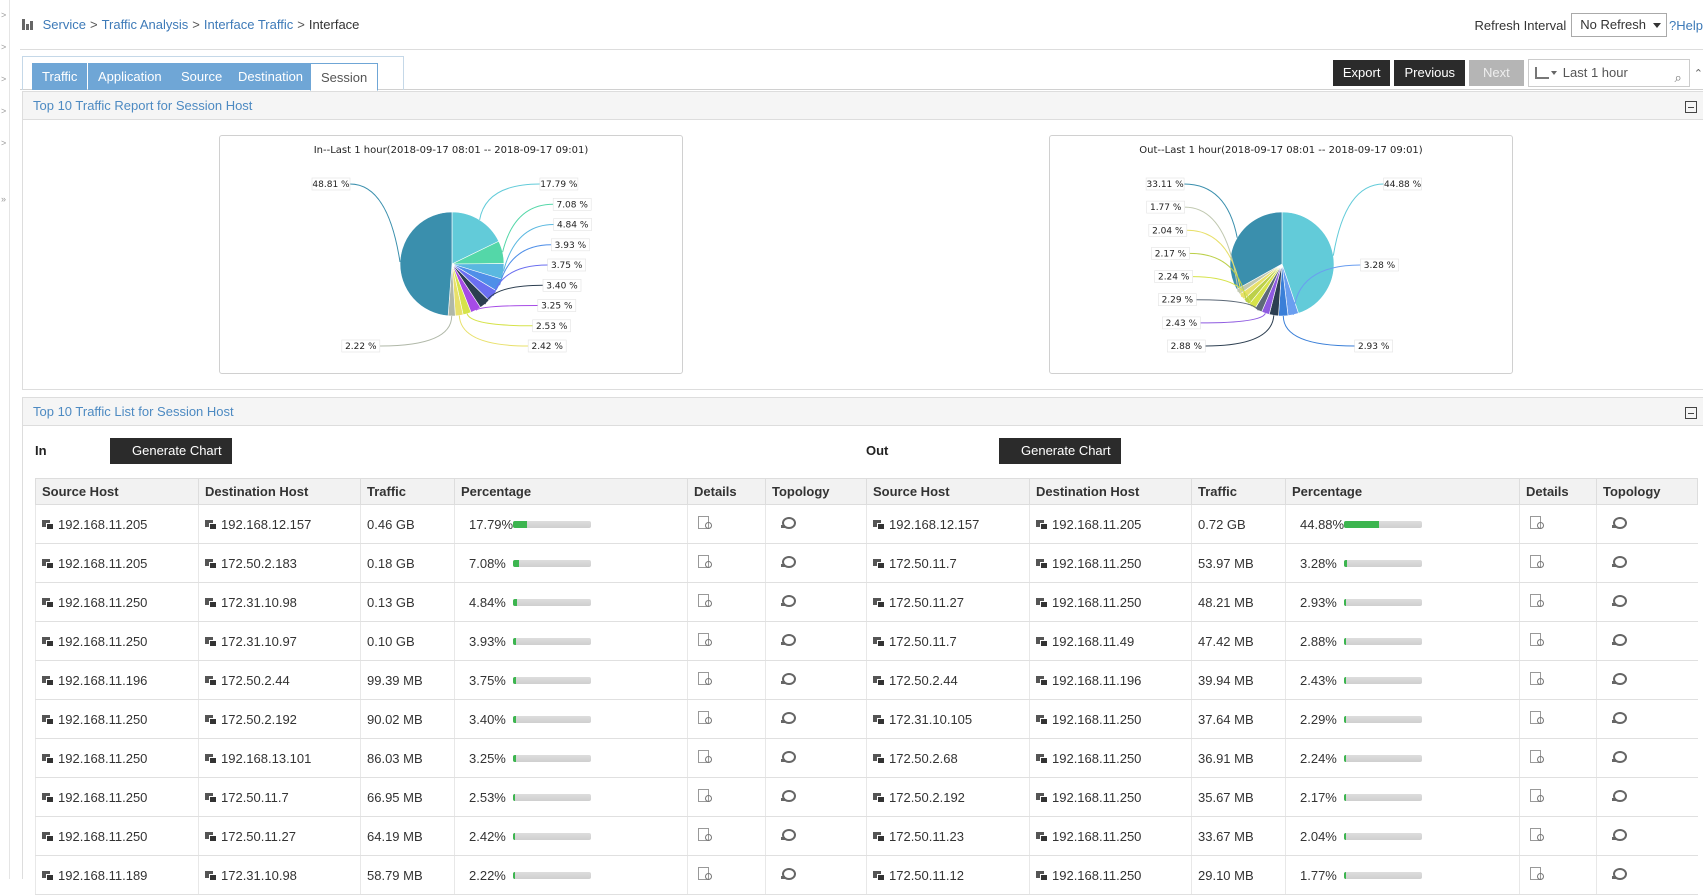 This screenshot has width=1703, height=895. What do you see at coordinates (102, 680) in the screenshot?
I see `source-host: 192.168.11.196` at bounding box center [102, 680].